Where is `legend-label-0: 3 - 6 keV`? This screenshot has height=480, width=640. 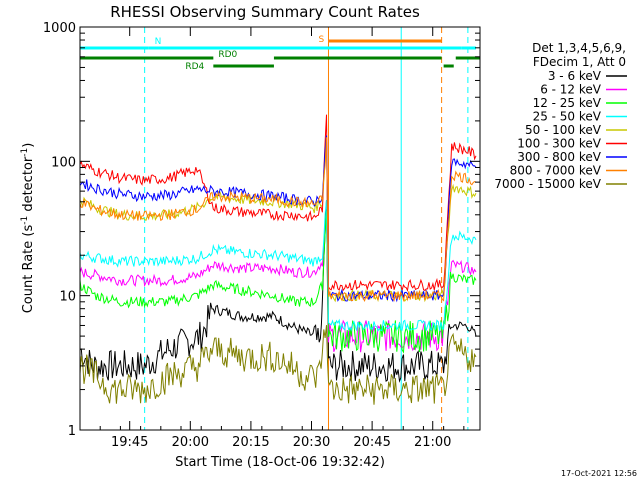 legend-label-0: 3 - 6 keV is located at coordinates (575, 76).